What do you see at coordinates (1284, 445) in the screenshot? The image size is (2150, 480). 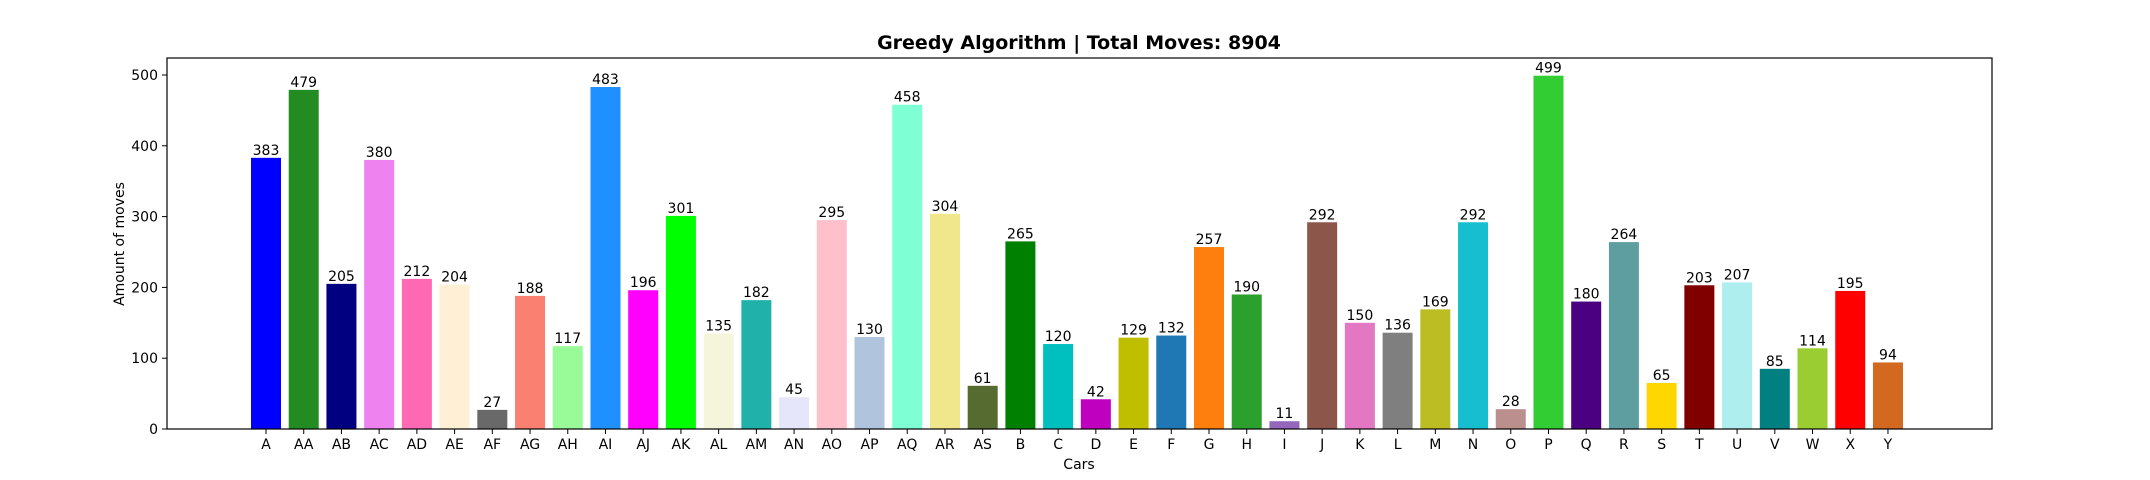 I see `x-tick-label-I: I` at bounding box center [1284, 445].